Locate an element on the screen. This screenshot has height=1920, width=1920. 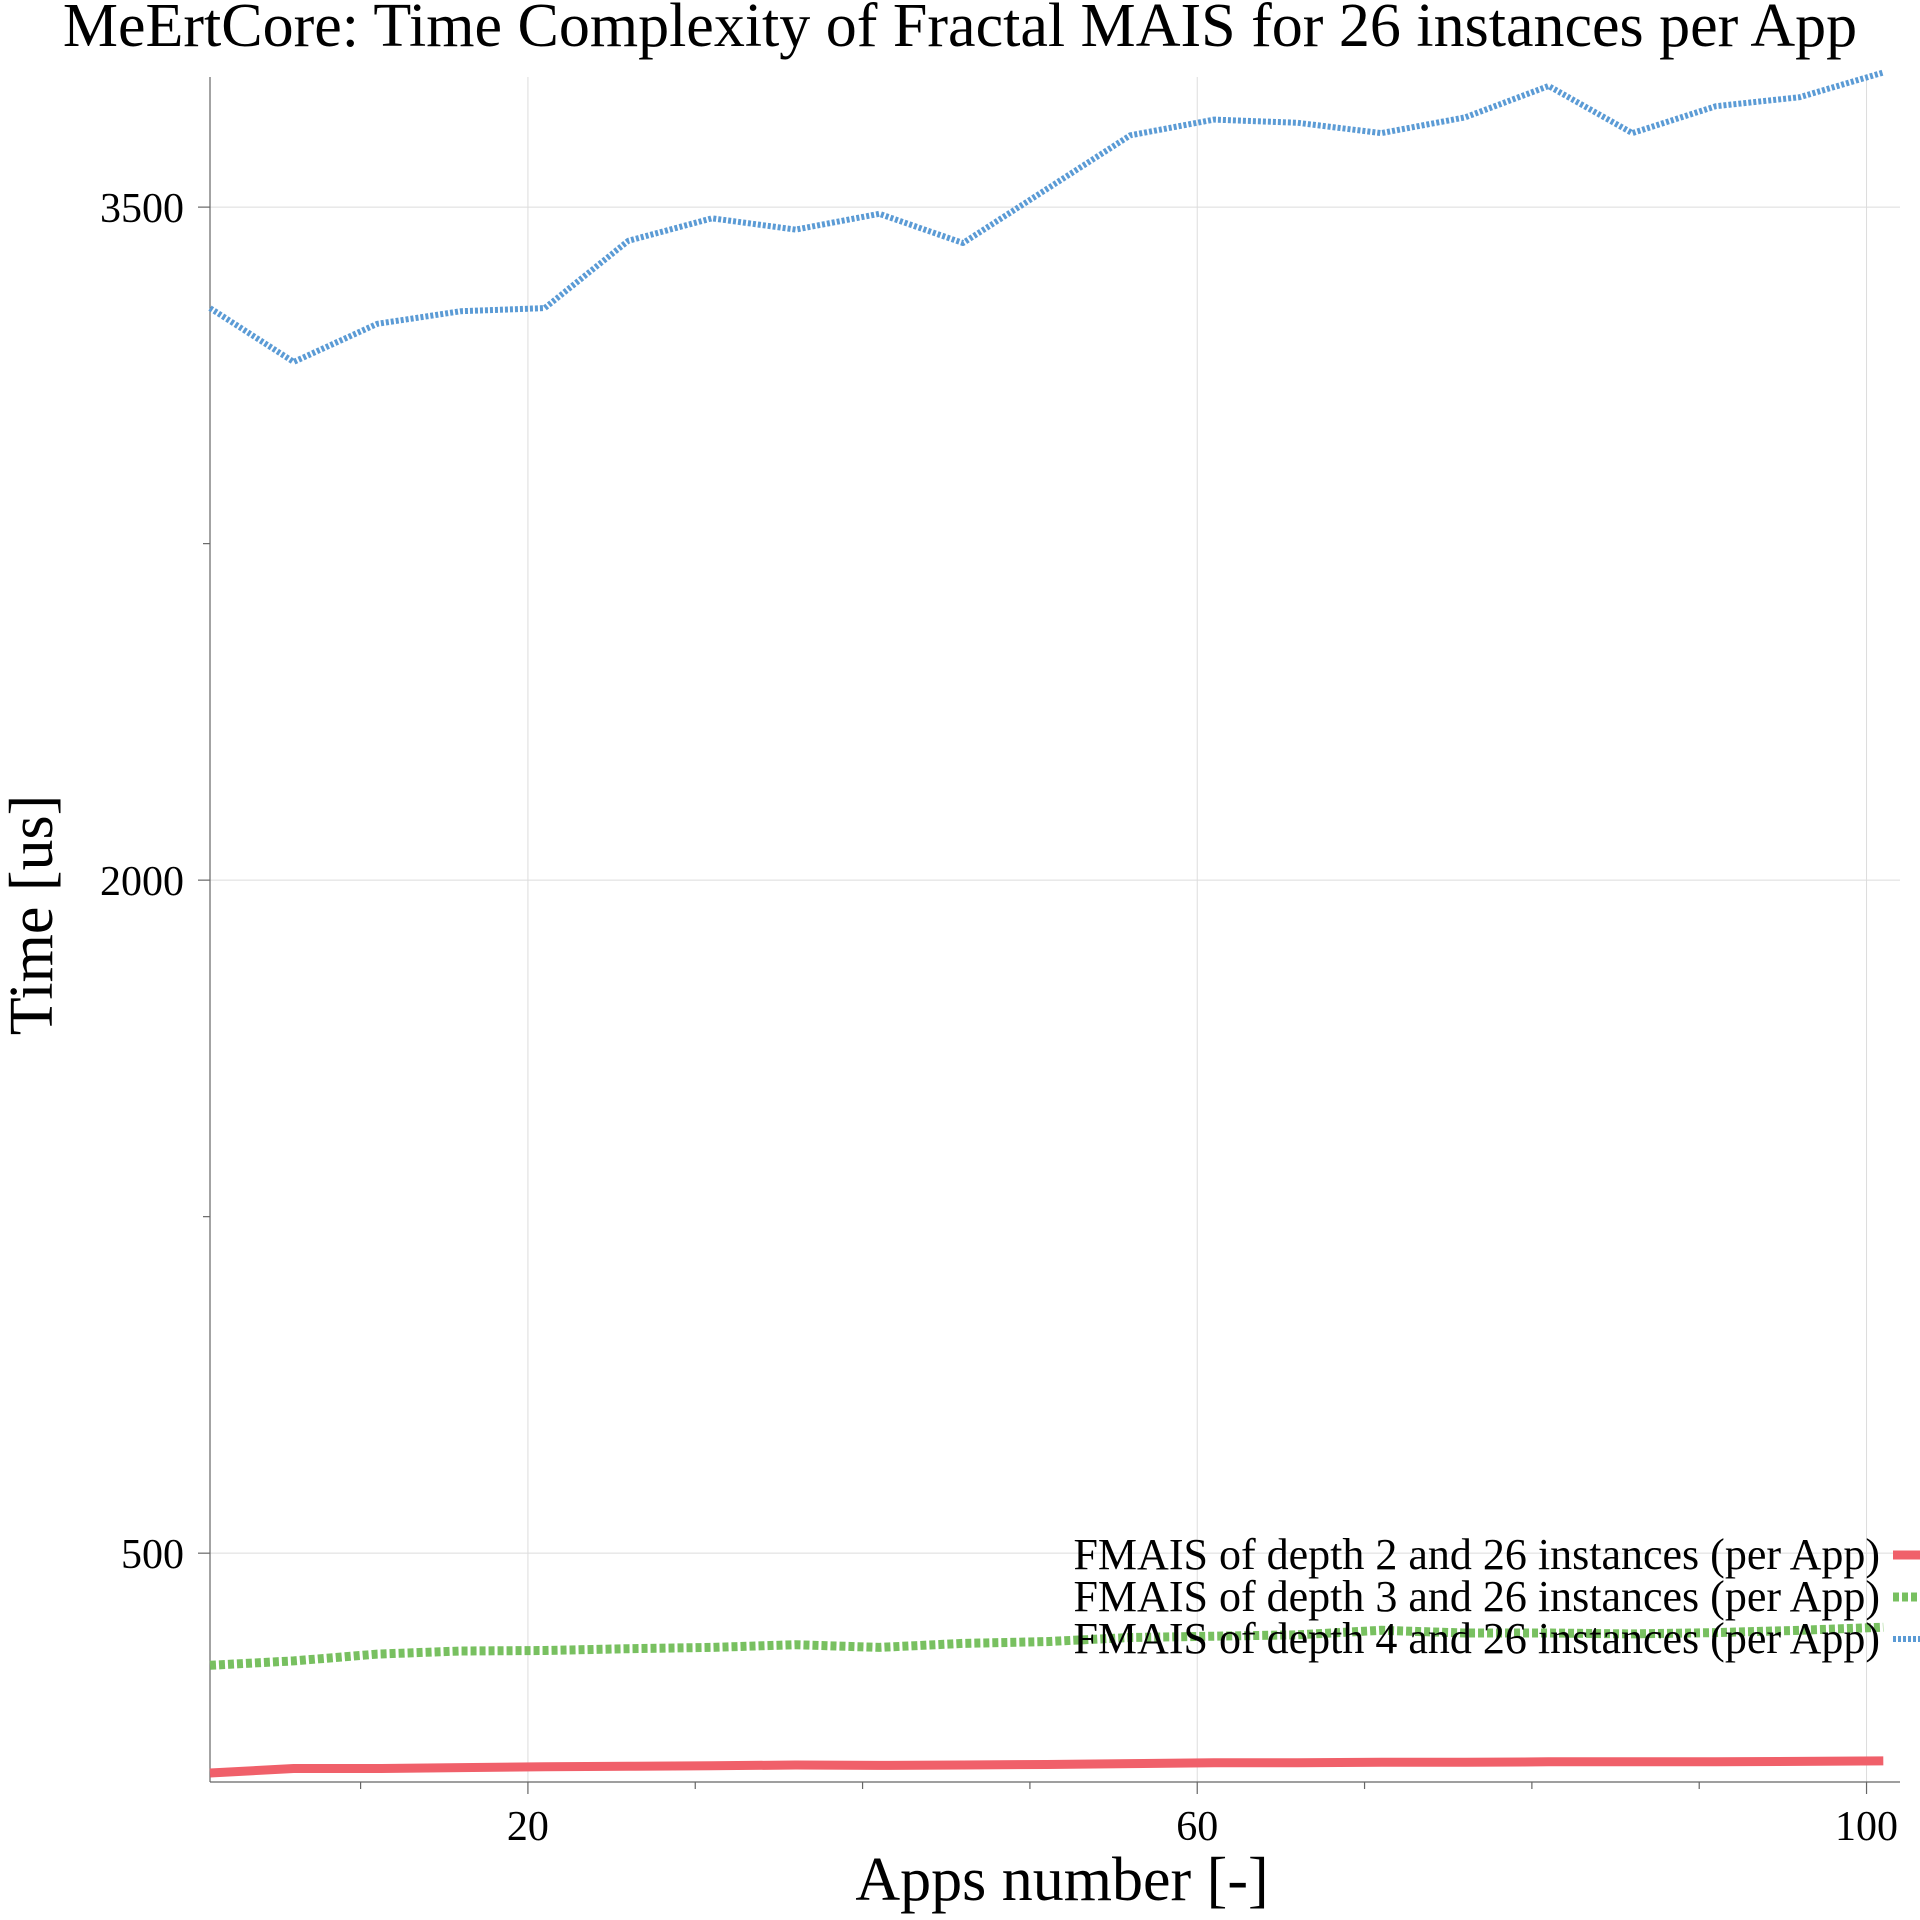
y-tick-label: 2000 is located at coordinates (142, 882).